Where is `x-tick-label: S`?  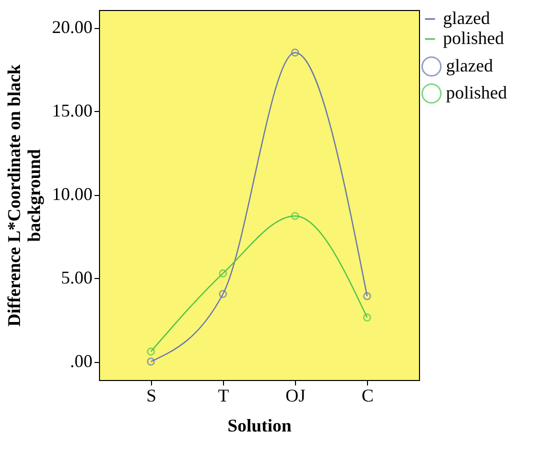 x-tick-label: S is located at coordinates (151, 396).